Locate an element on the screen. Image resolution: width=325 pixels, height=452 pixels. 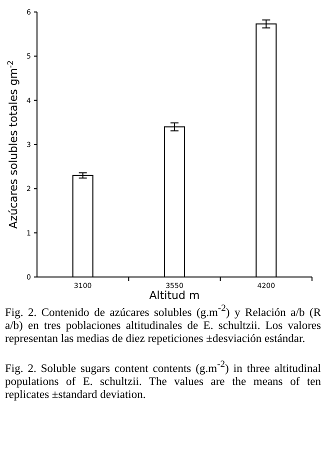
x-axis-title: Altitud m is located at coordinates (174, 295).